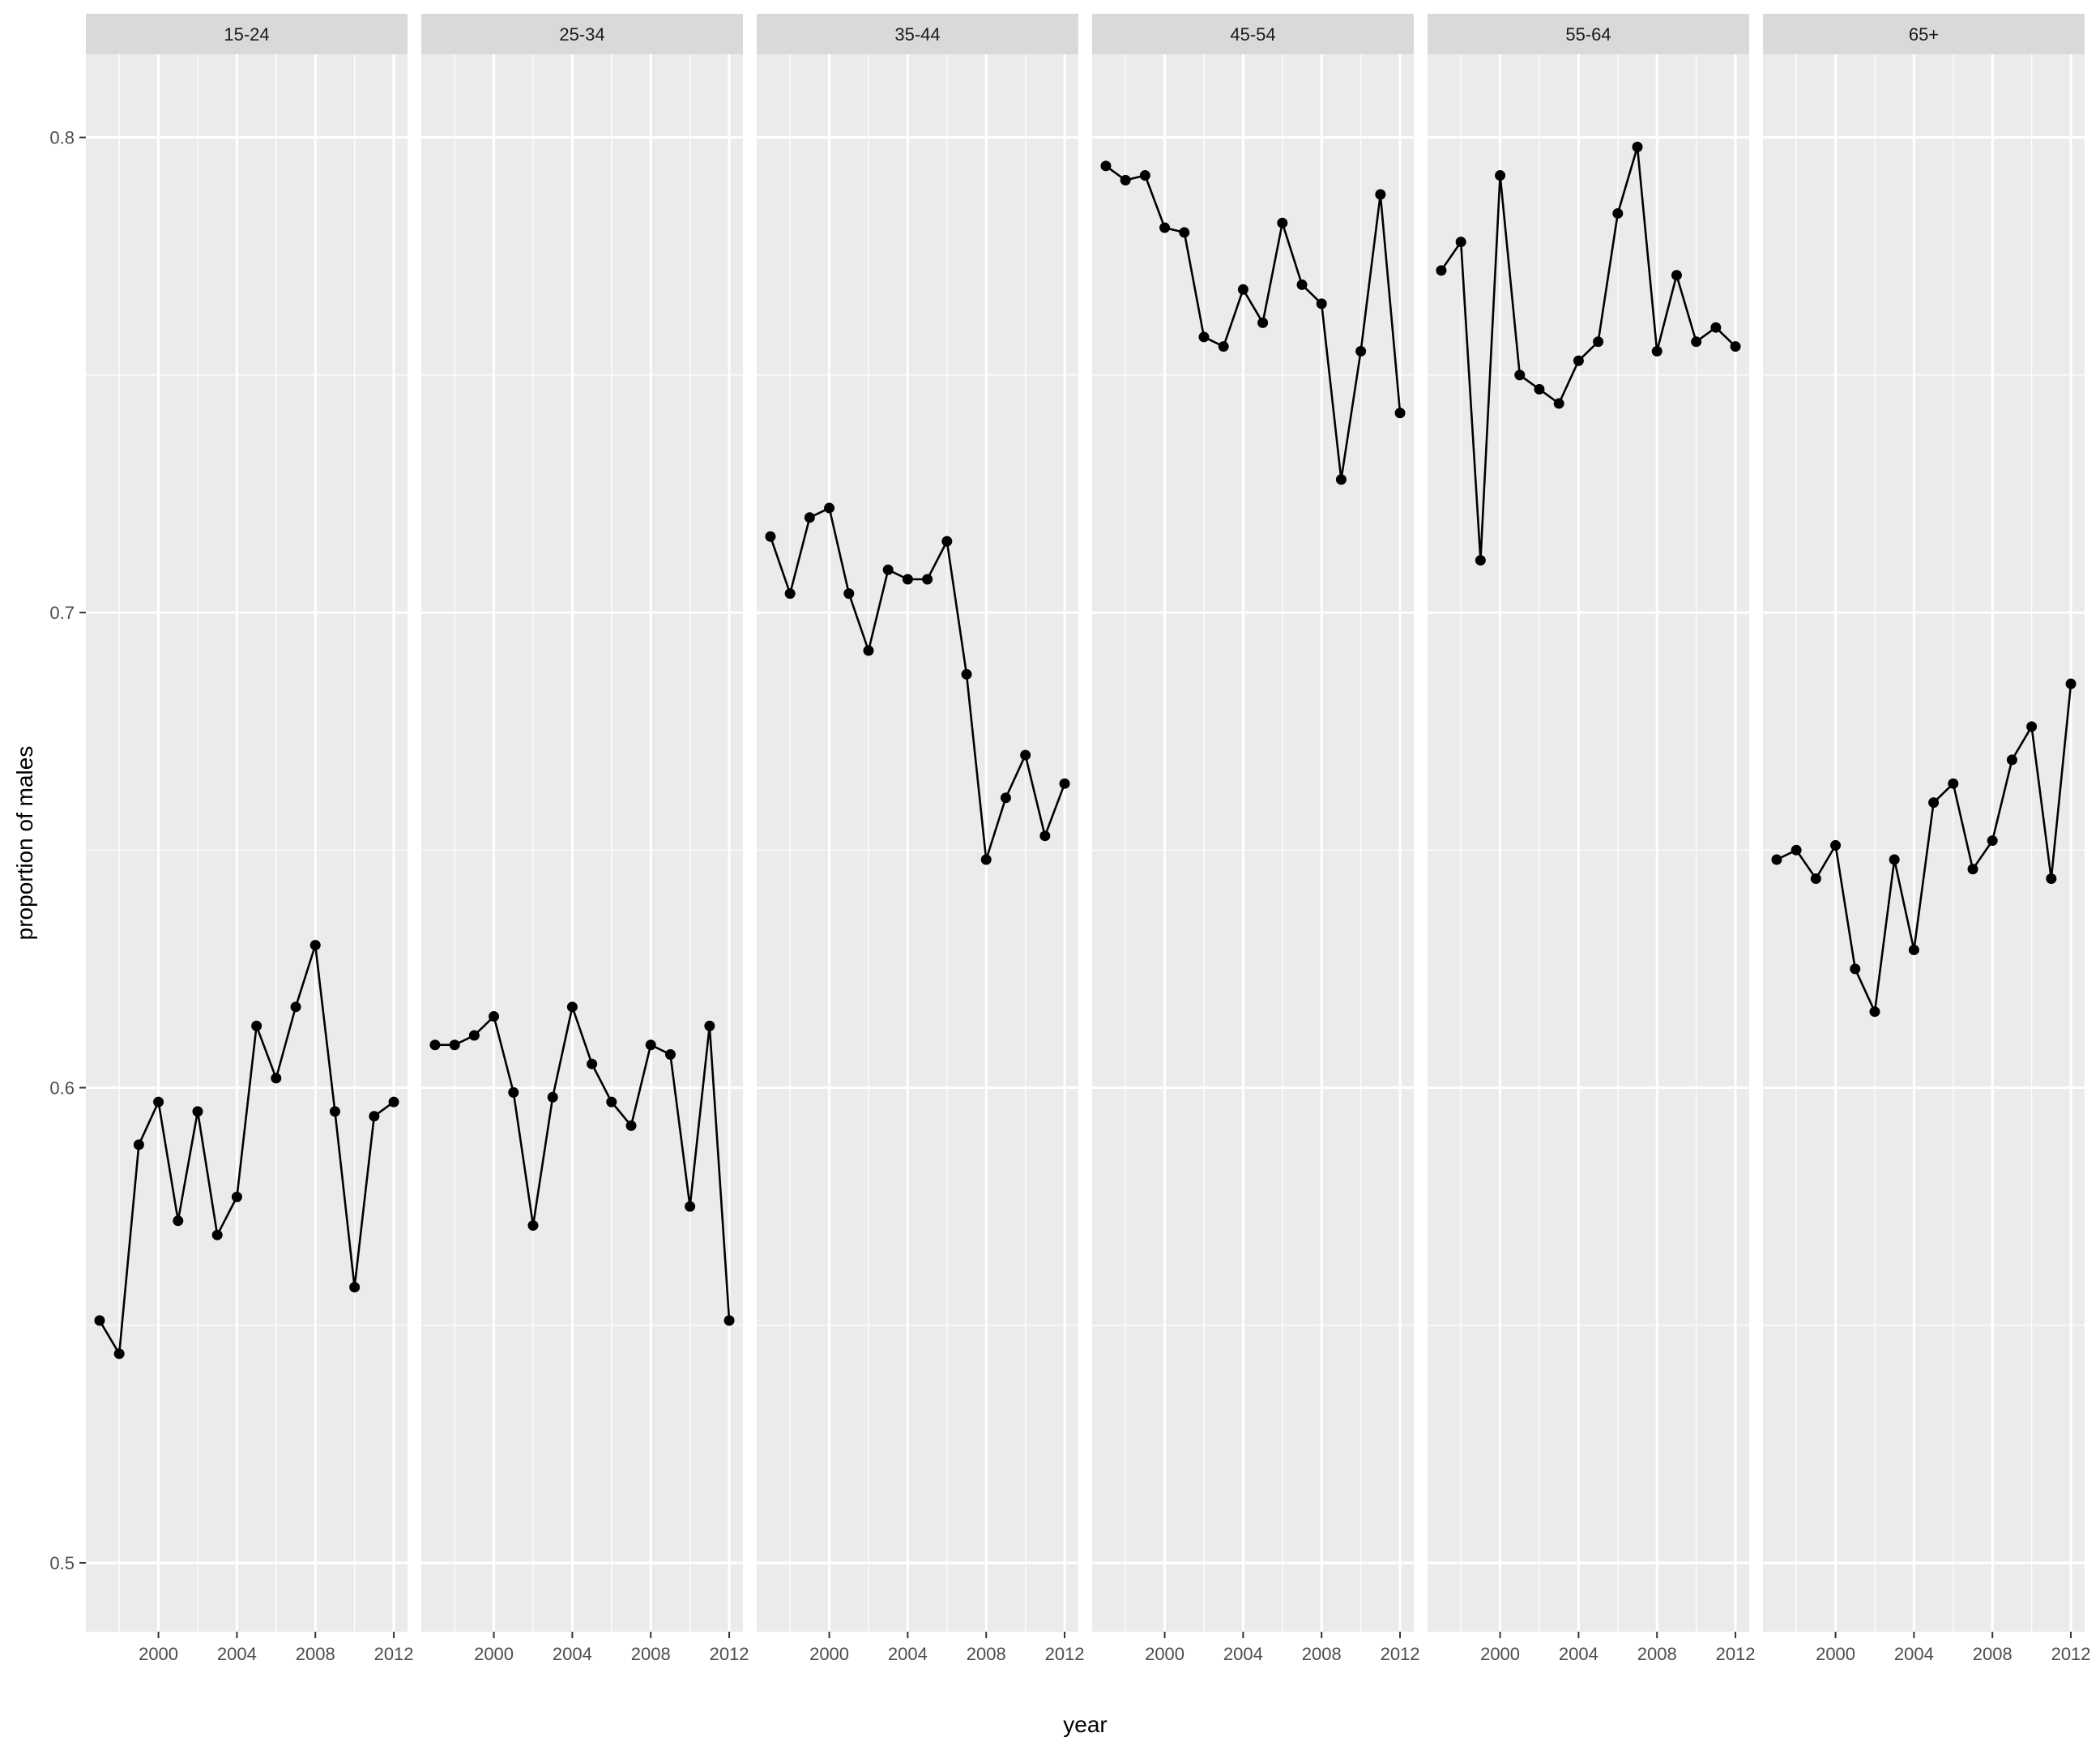  I want to click on facet-panel-25-34: 25-34 2000 2004 2008 2012, so click(585, 839).